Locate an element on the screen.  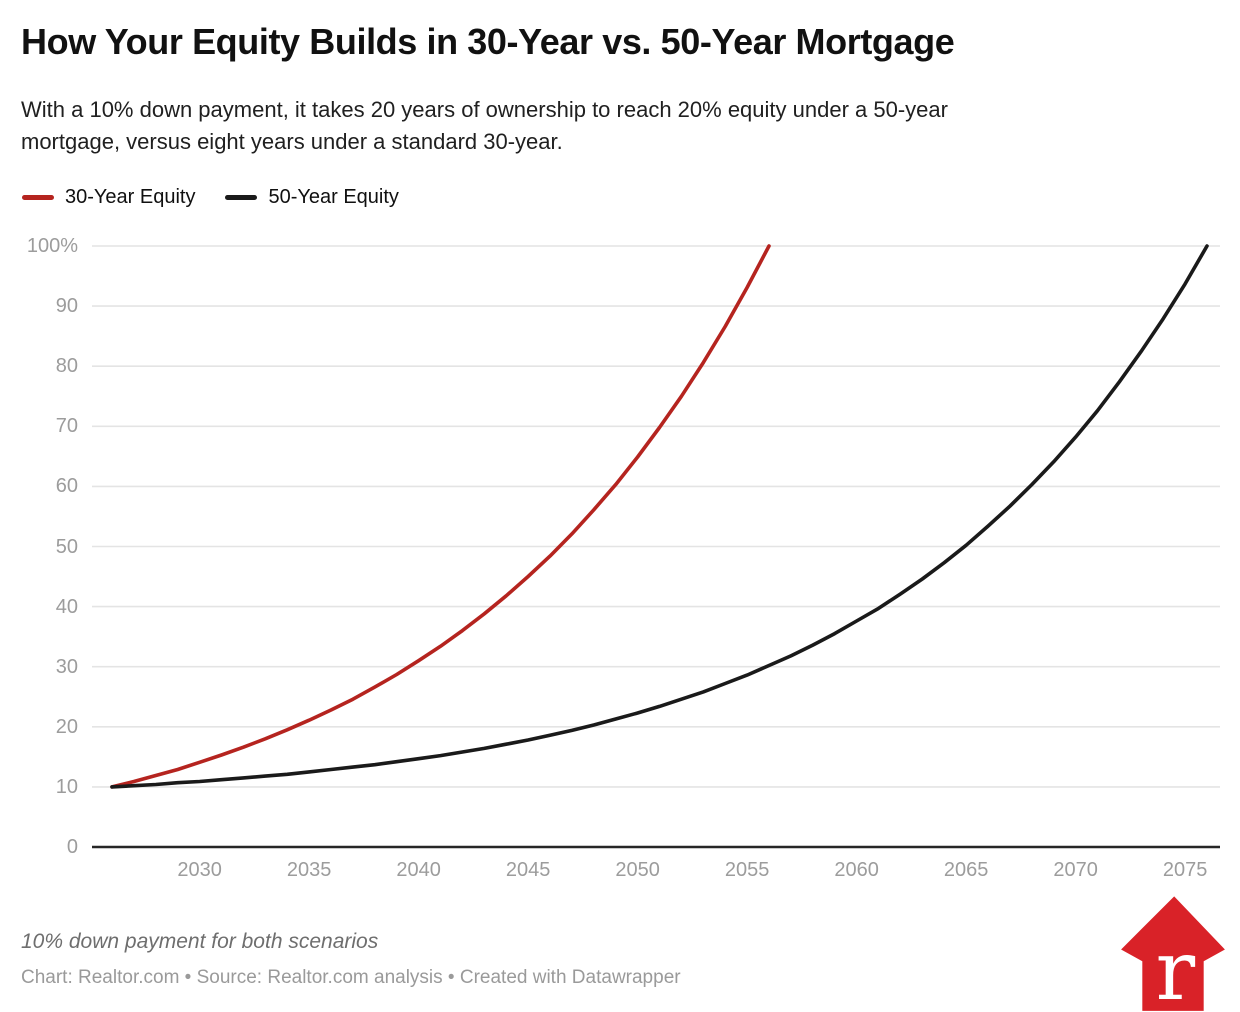
y-axis-tick-label: 90 is located at coordinates (66, 306).